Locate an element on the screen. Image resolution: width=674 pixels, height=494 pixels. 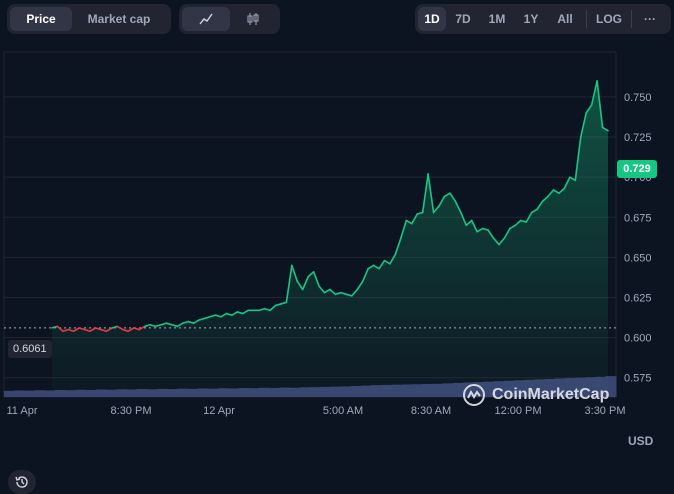
x-tick-label: 12:00 PM is located at coordinates (517, 411).